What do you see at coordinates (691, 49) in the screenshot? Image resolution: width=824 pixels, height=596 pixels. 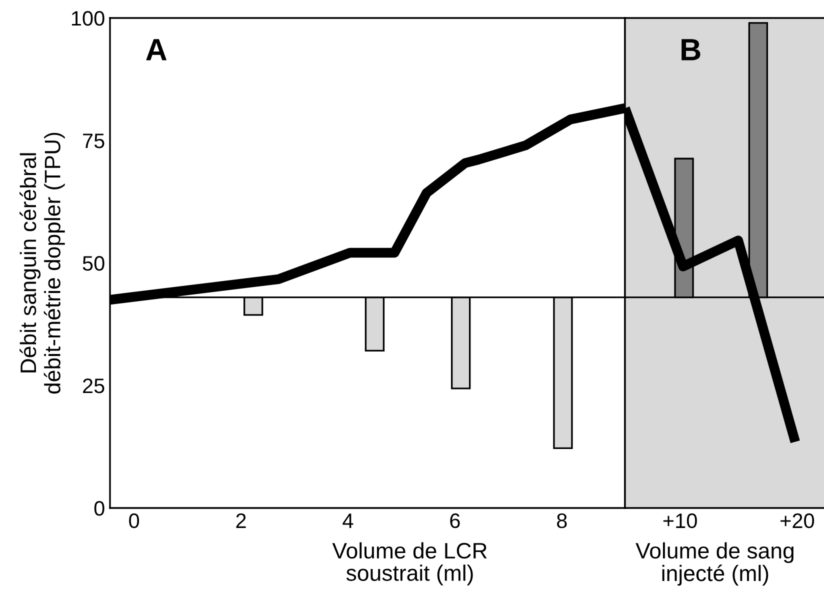 I see `annotation: B` at bounding box center [691, 49].